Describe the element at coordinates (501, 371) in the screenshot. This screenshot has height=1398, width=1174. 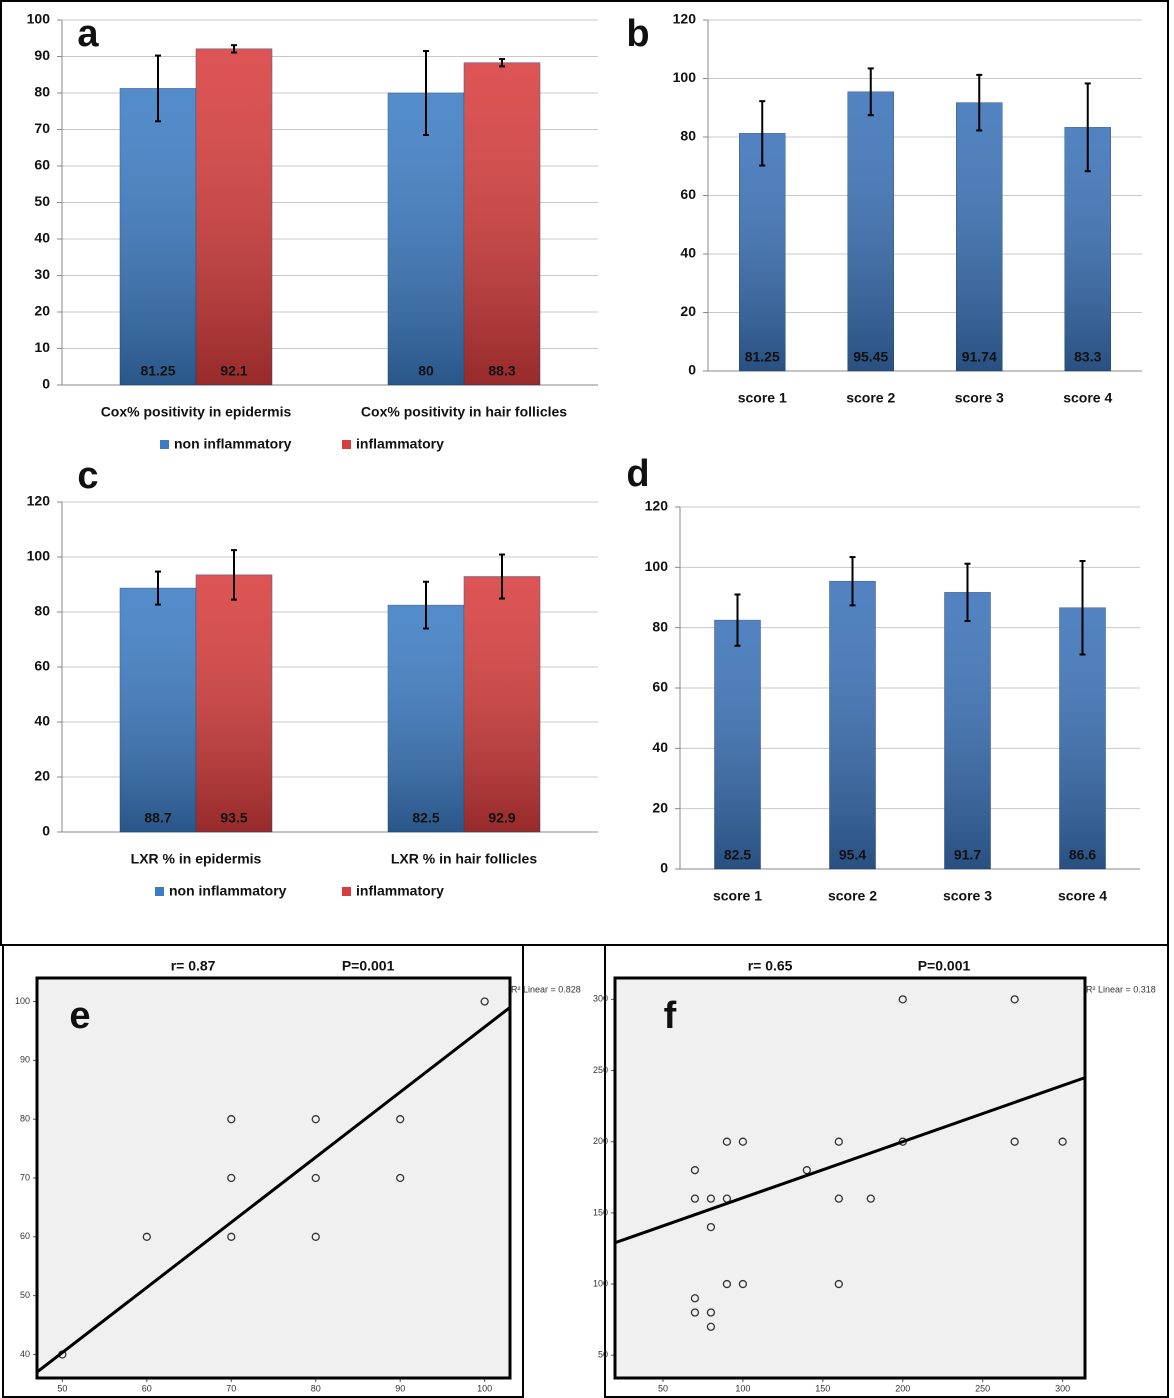
I see `value-label: 88.3` at that location.